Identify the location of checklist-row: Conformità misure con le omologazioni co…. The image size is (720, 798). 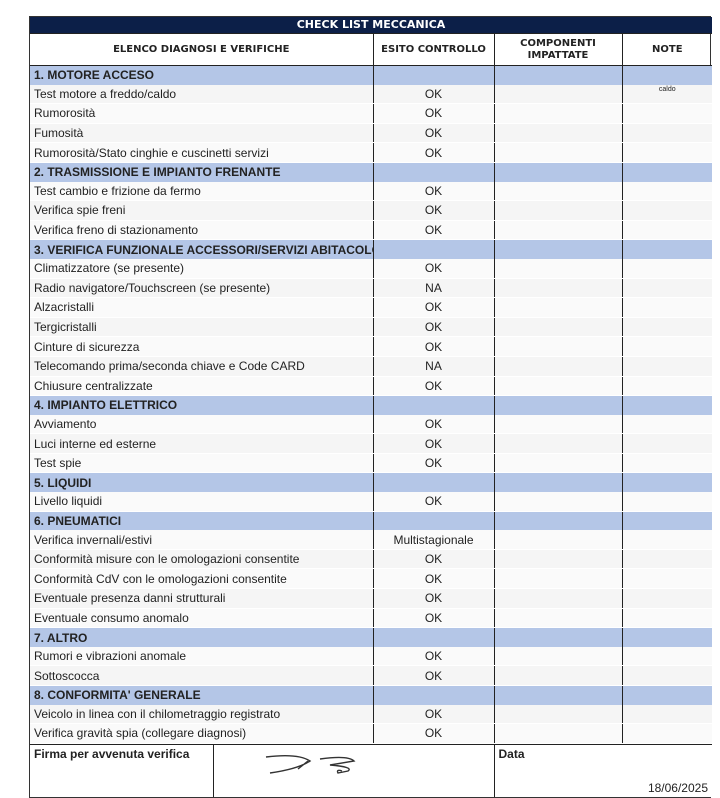
(371, 559).